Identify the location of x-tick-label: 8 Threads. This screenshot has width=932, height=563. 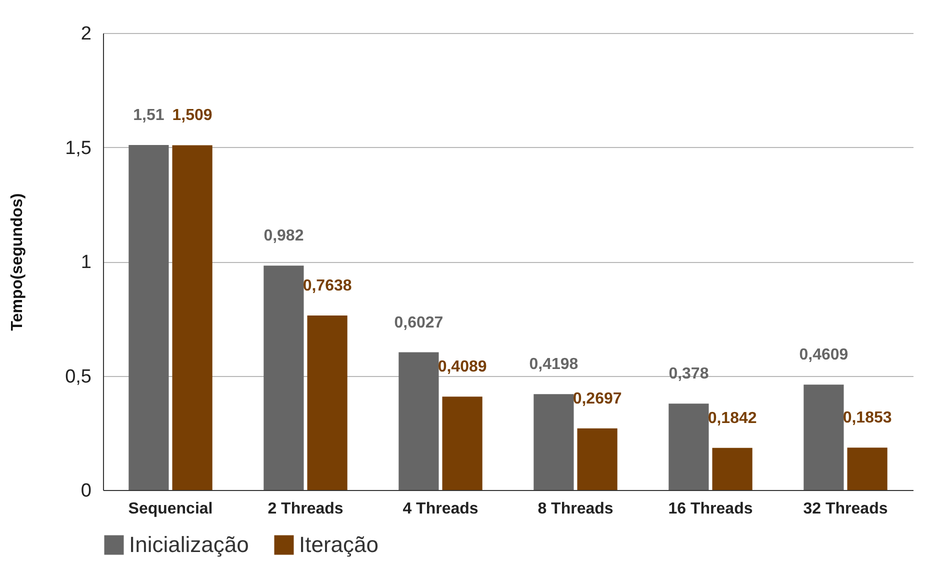
(576, 509).